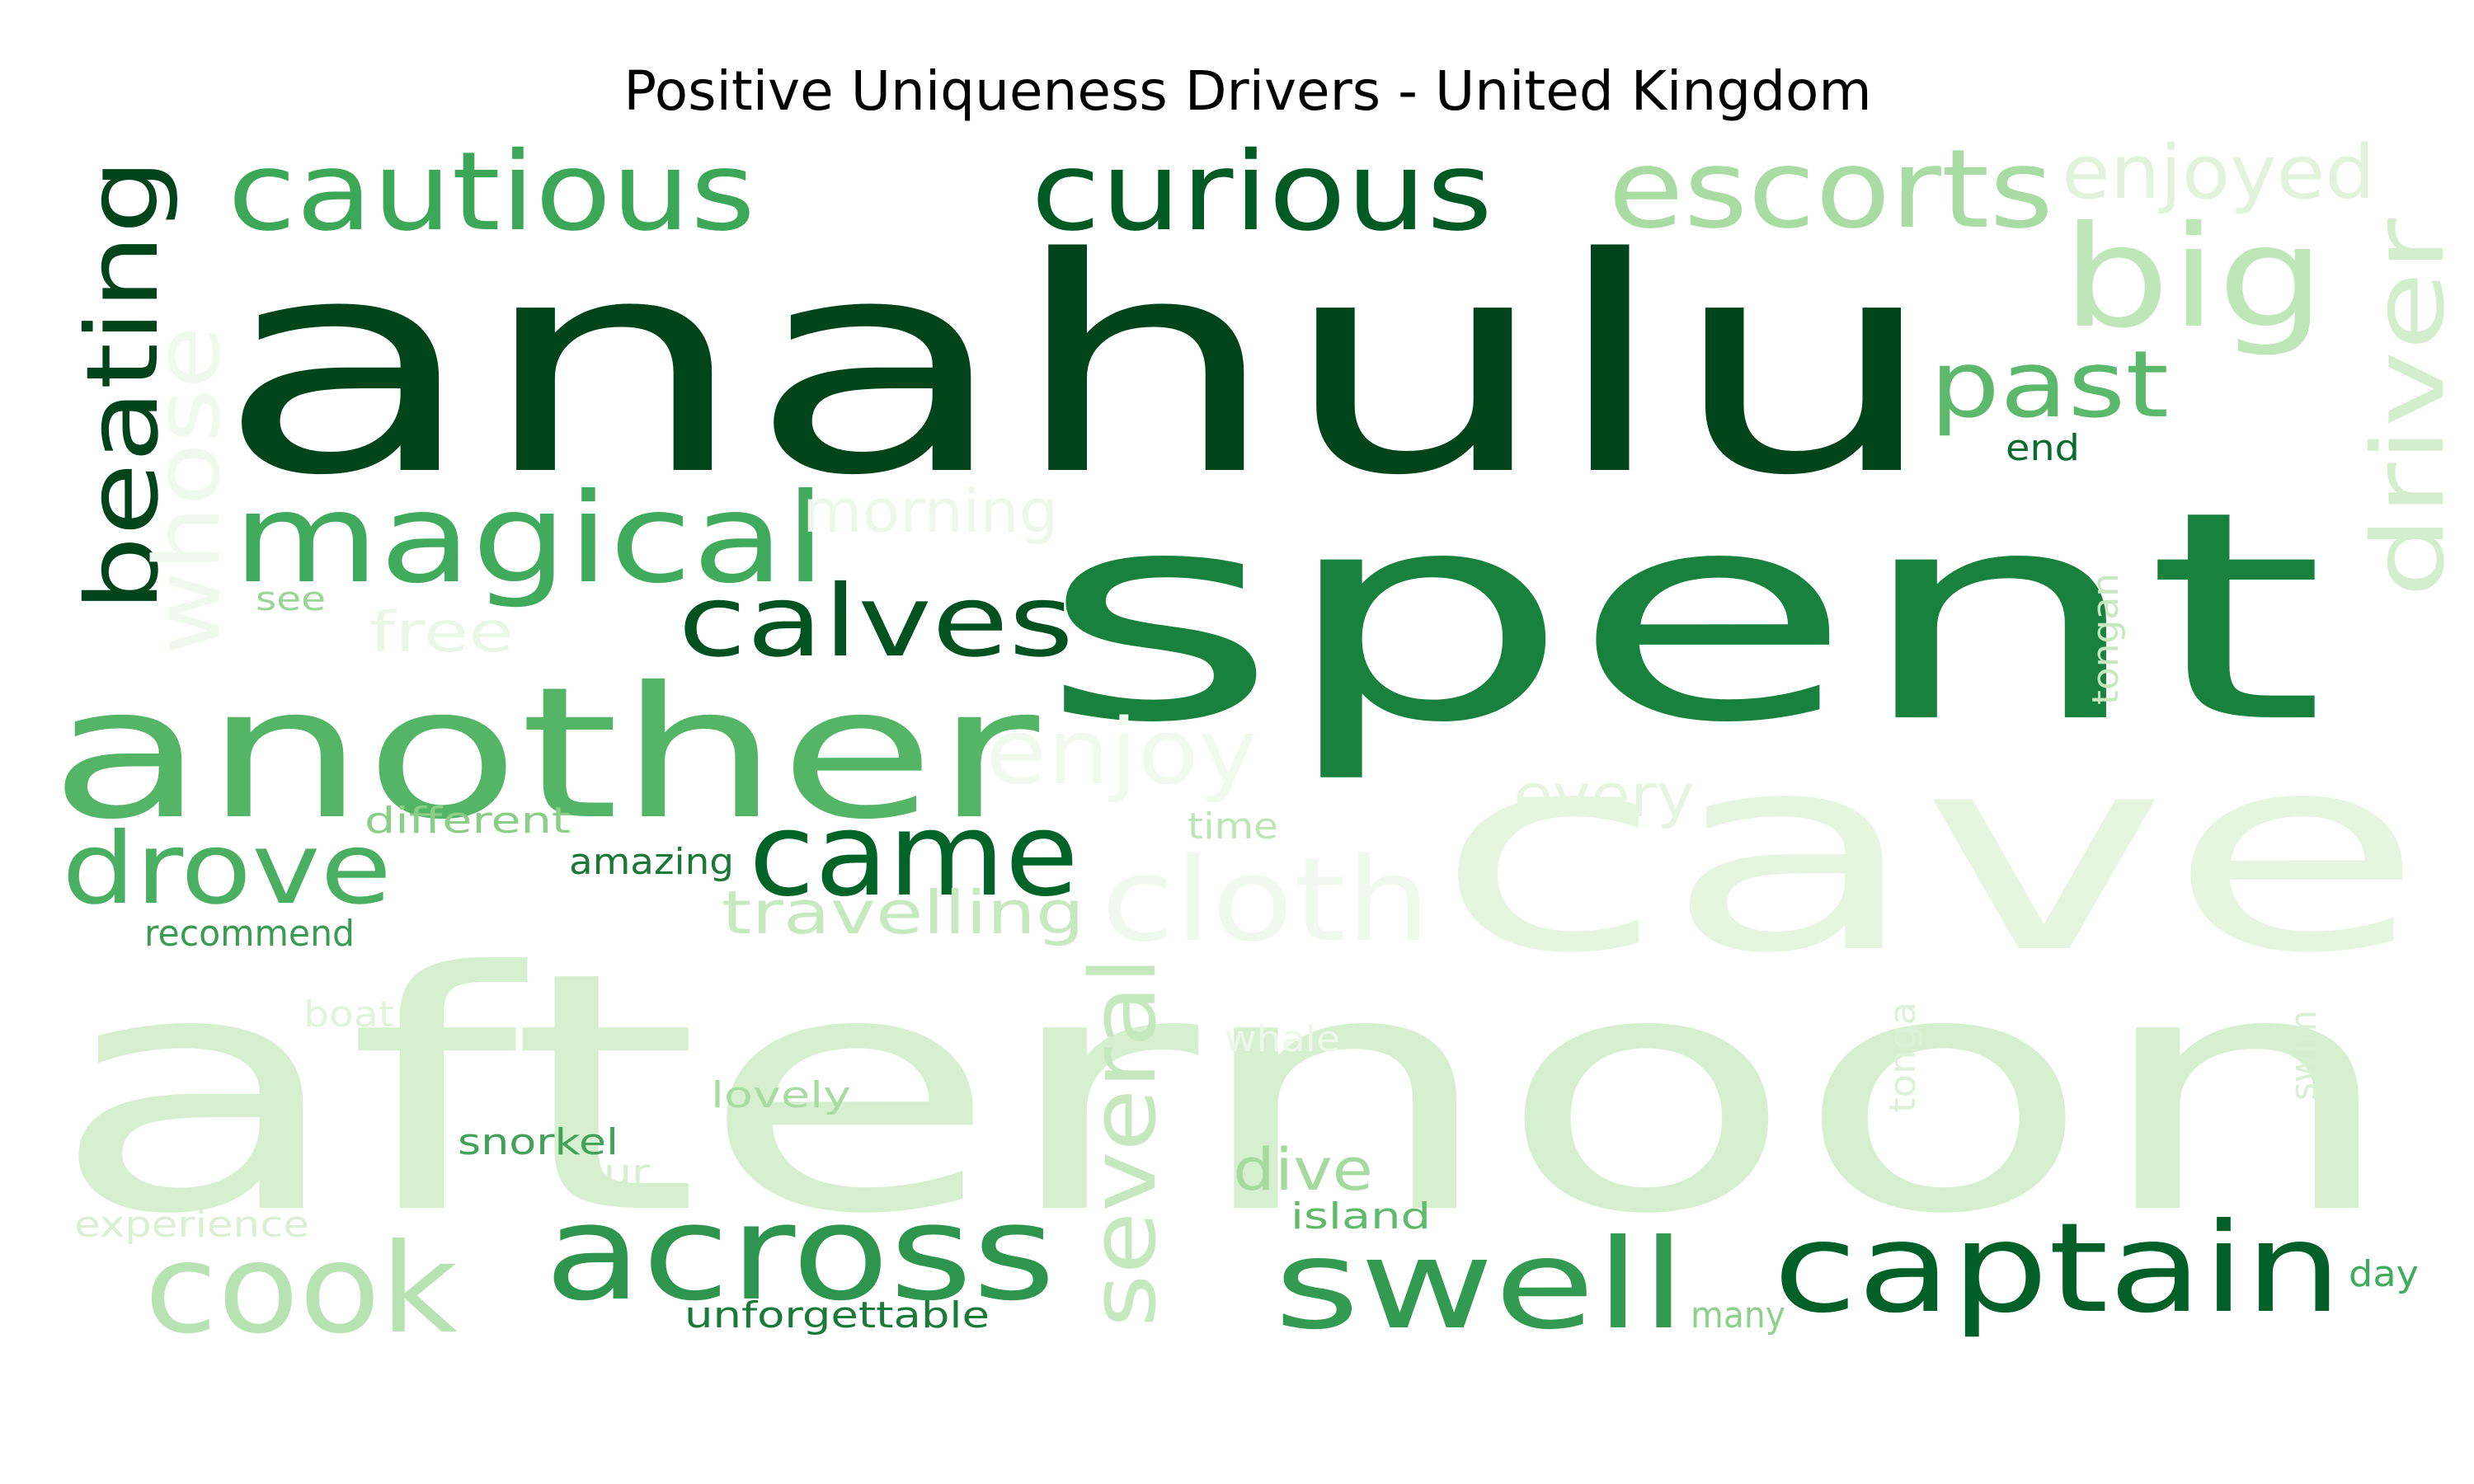 Image resolution: width=2474 pixels, height=1484 pixels. I want to click on word-see: see, so click(291, 599).